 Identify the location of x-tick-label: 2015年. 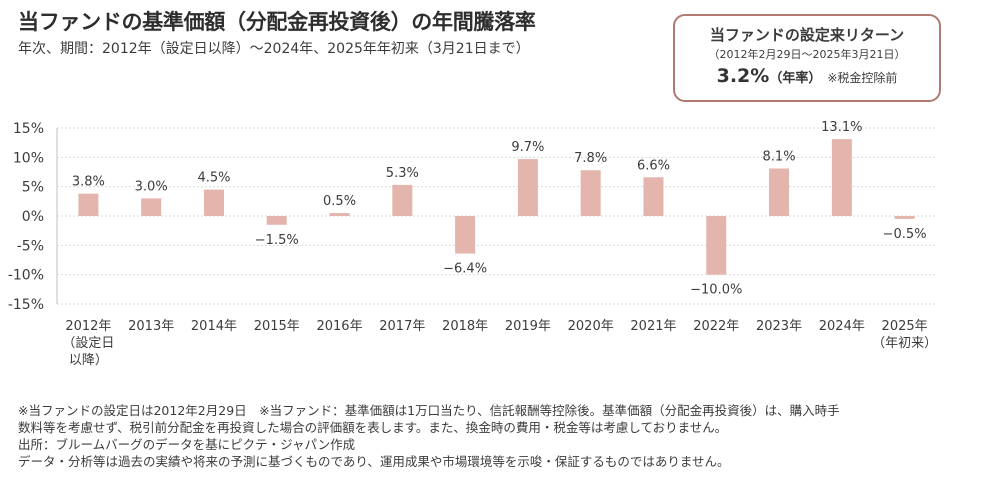
(277, 326).